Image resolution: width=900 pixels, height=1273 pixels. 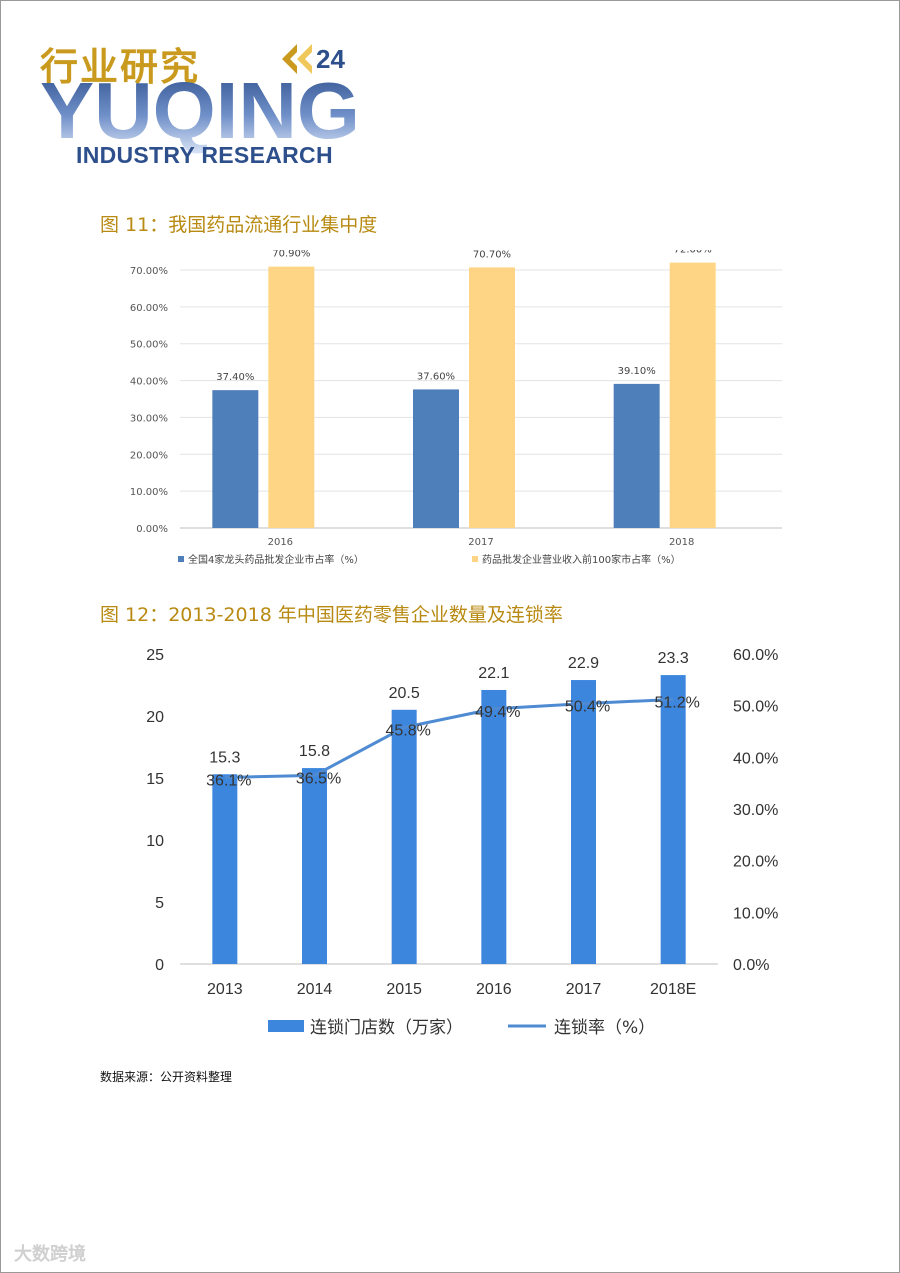 I want to click on x-tick-label: 2018, so click(x=681, y=542).